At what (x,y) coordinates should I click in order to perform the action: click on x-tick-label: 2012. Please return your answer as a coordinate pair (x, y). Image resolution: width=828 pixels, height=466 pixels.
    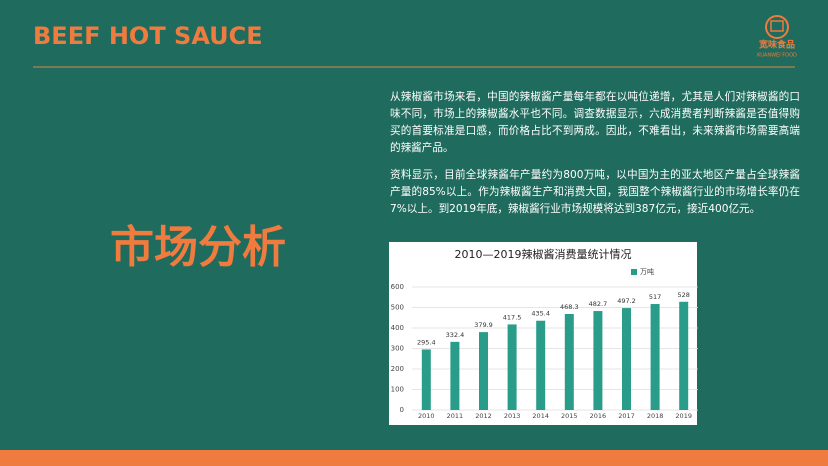
    Looking at the image, I should click on (483, 416).